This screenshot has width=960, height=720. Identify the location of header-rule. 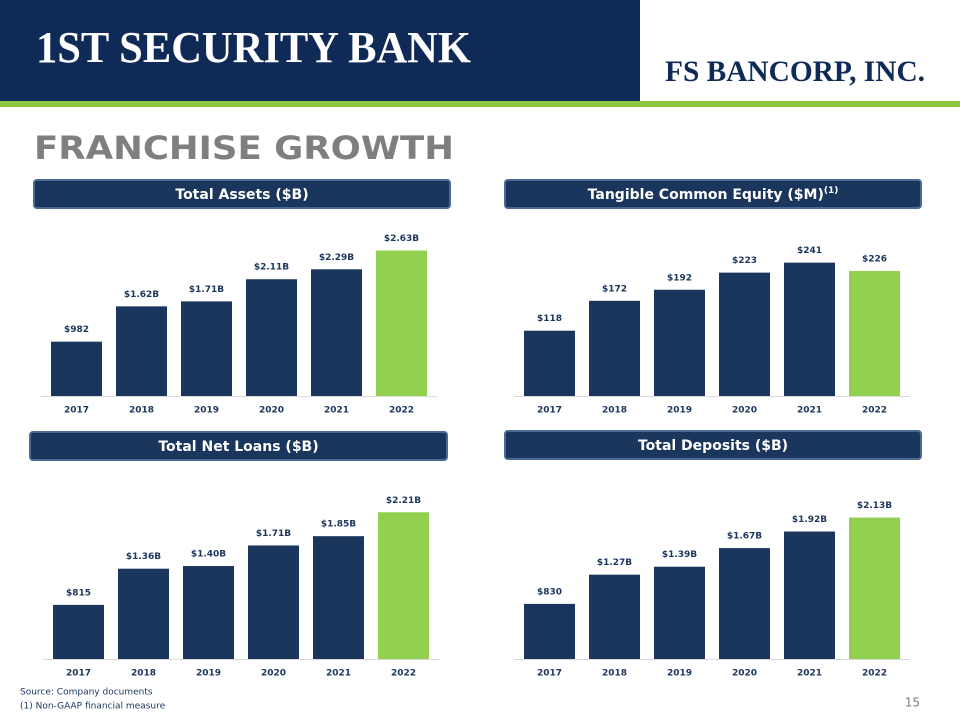
(480, 104).